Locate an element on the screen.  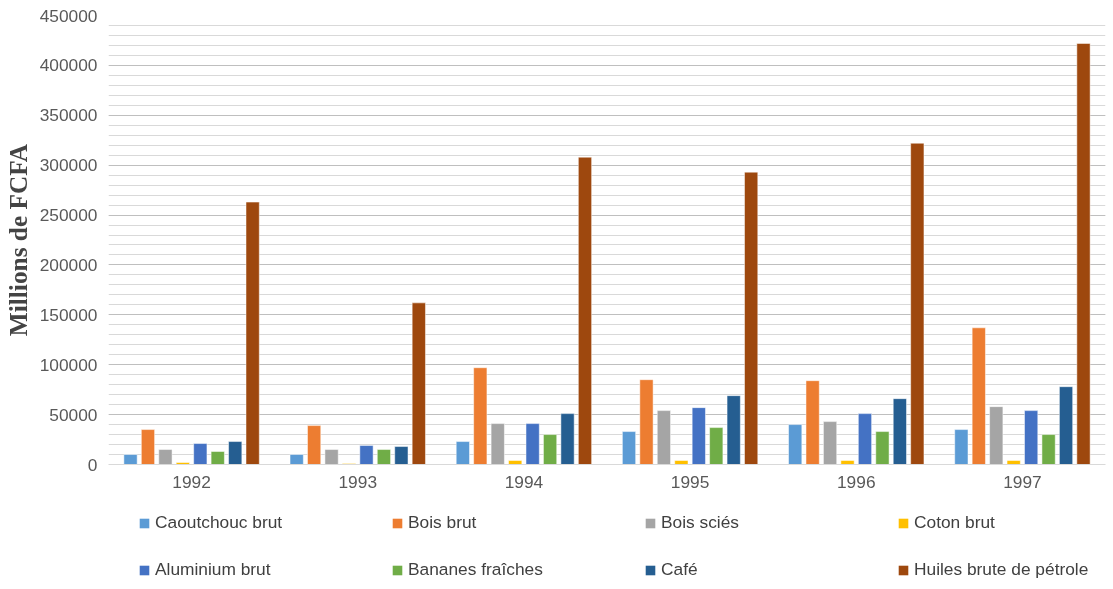
legend-label: Bananes fraîches is located at coordinates (476, 569).